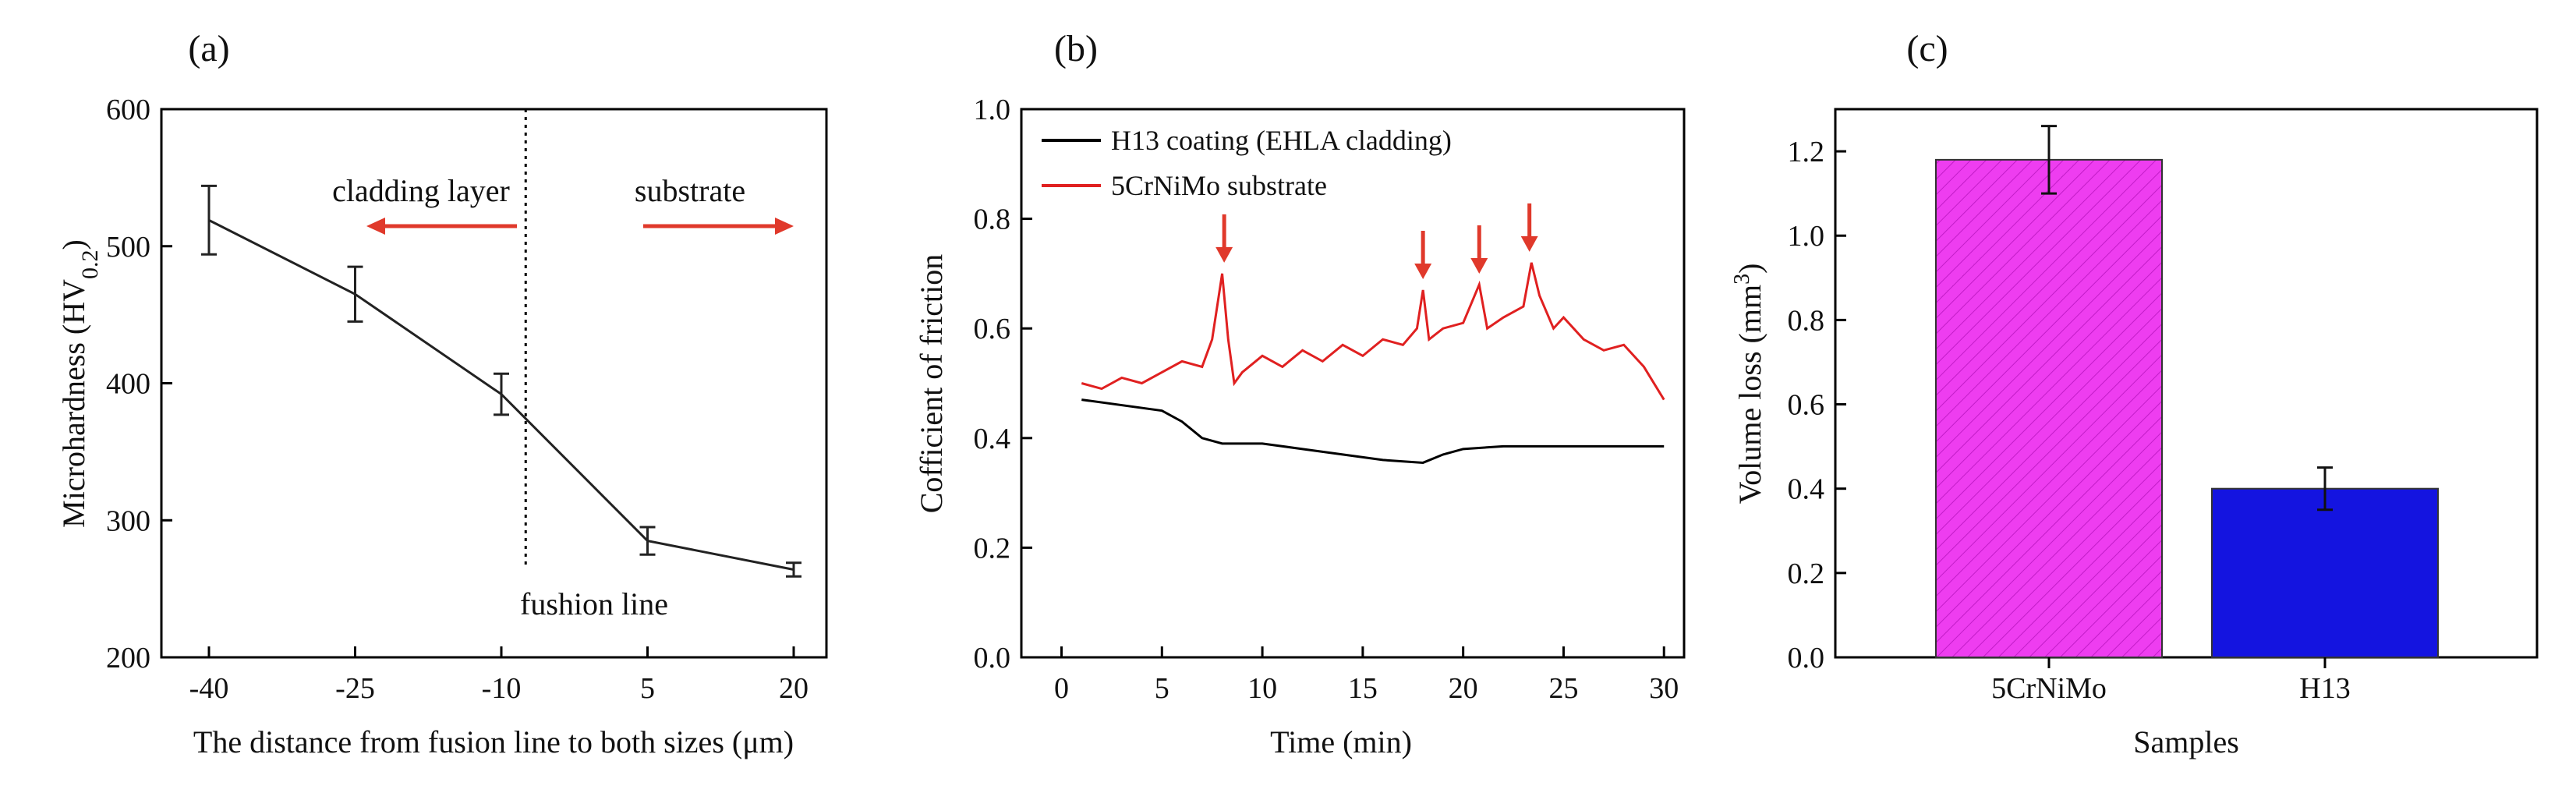 This screenshot has height=793, width=2576. I want to click on panel-a-y-tick-label: 500, so click(128, 247).